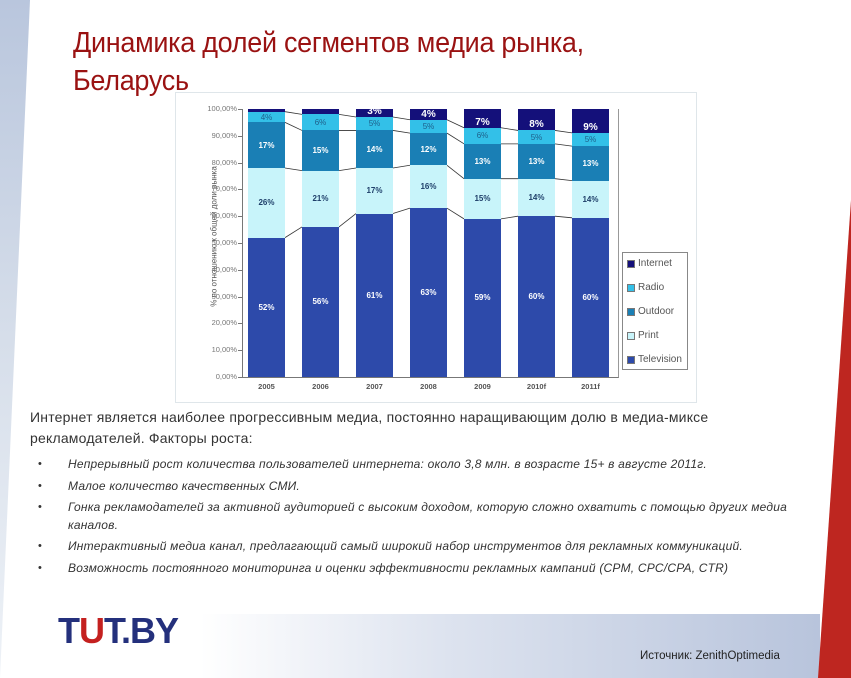 The height and width of the screenshot is (678, 851). What do you see at coordinates (266, 307) in the screenshot?
I see `segment-television: 52%` at bounding box center [266, 307].